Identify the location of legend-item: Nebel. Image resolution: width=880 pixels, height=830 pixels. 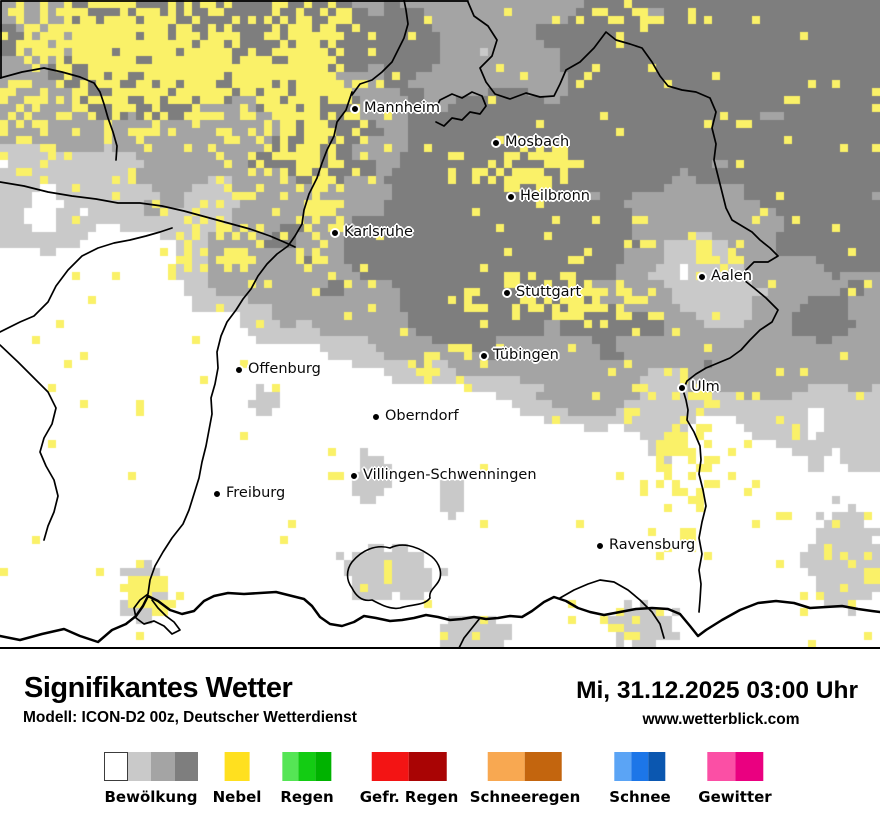
(237, 779).